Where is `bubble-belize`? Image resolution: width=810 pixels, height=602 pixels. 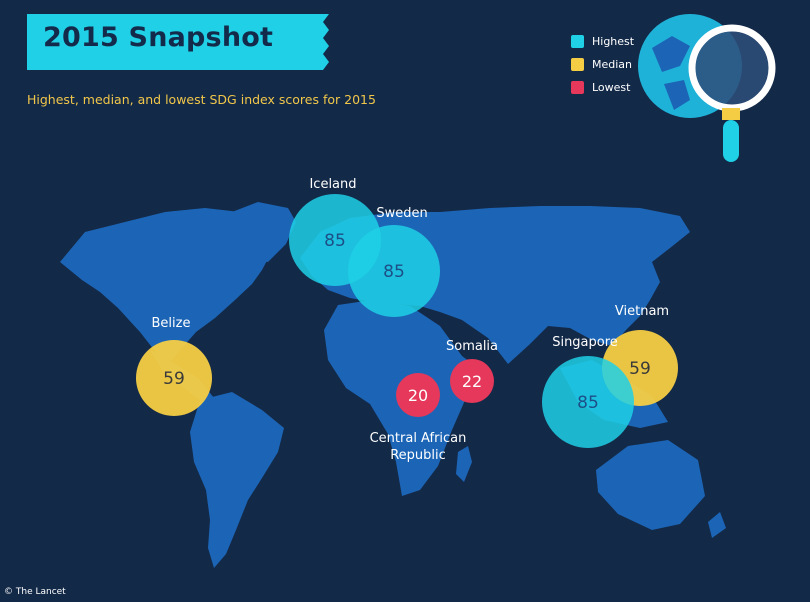
bubble-belize is located at coordinates (174, 378).